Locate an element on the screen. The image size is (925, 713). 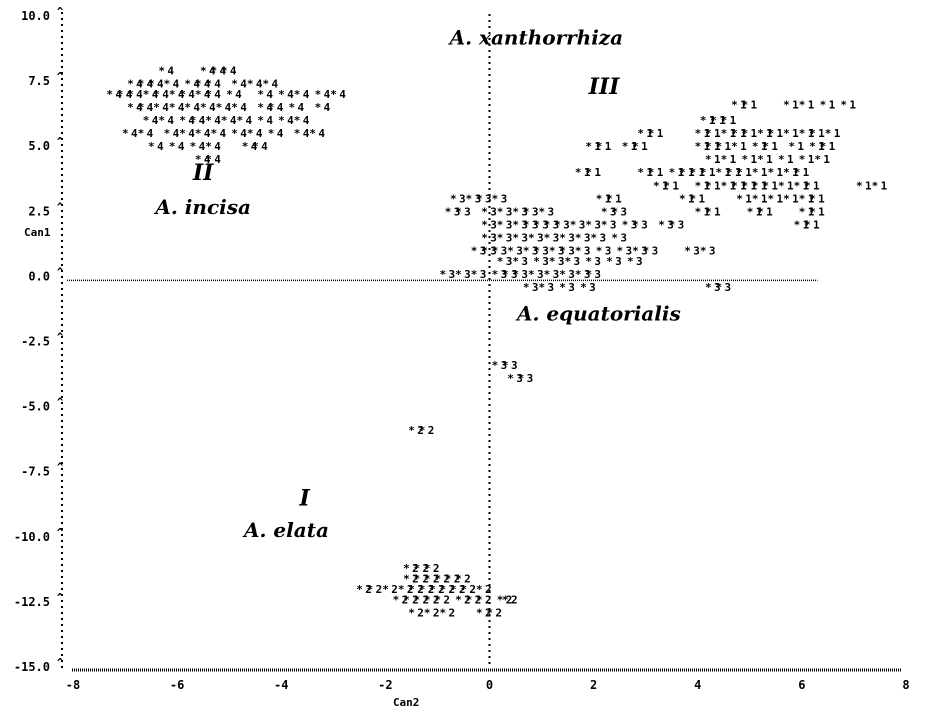
y-tick-label: -15.0 is located at coordinates (32, 667).